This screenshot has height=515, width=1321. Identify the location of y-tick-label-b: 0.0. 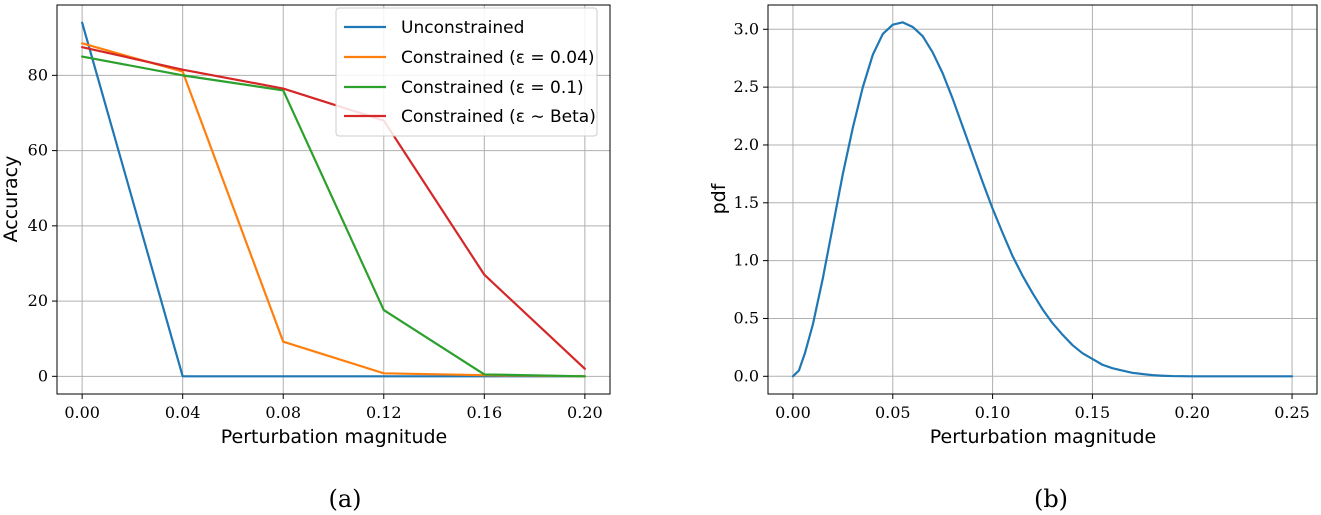
(746, 375).